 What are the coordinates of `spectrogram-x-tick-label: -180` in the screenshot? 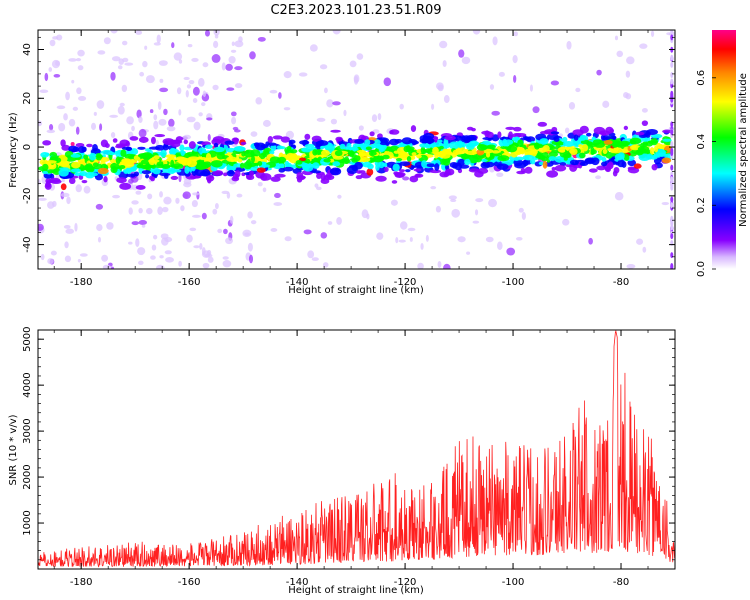 It's located at (81, 282).